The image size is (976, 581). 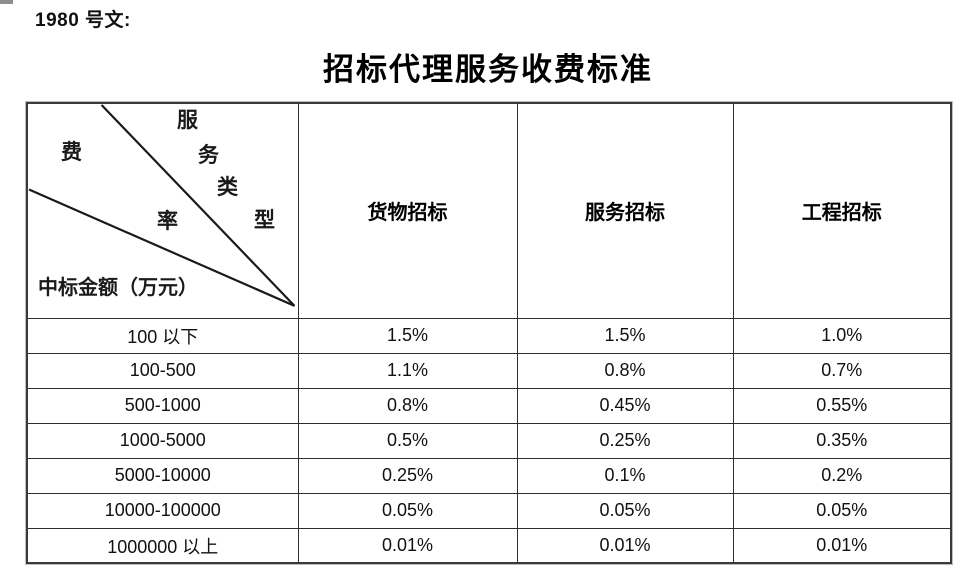 What do you see at coordinates (842, 475) in the screenshot?
I see `rate-cell: 0.2%` at bounding box center [842, 475].